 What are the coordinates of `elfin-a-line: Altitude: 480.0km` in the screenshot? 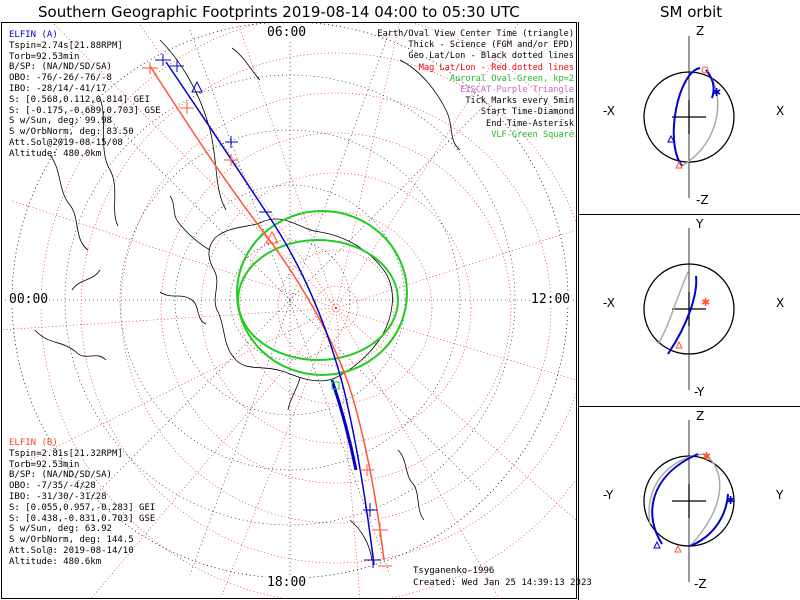 It's located at (55, 153).